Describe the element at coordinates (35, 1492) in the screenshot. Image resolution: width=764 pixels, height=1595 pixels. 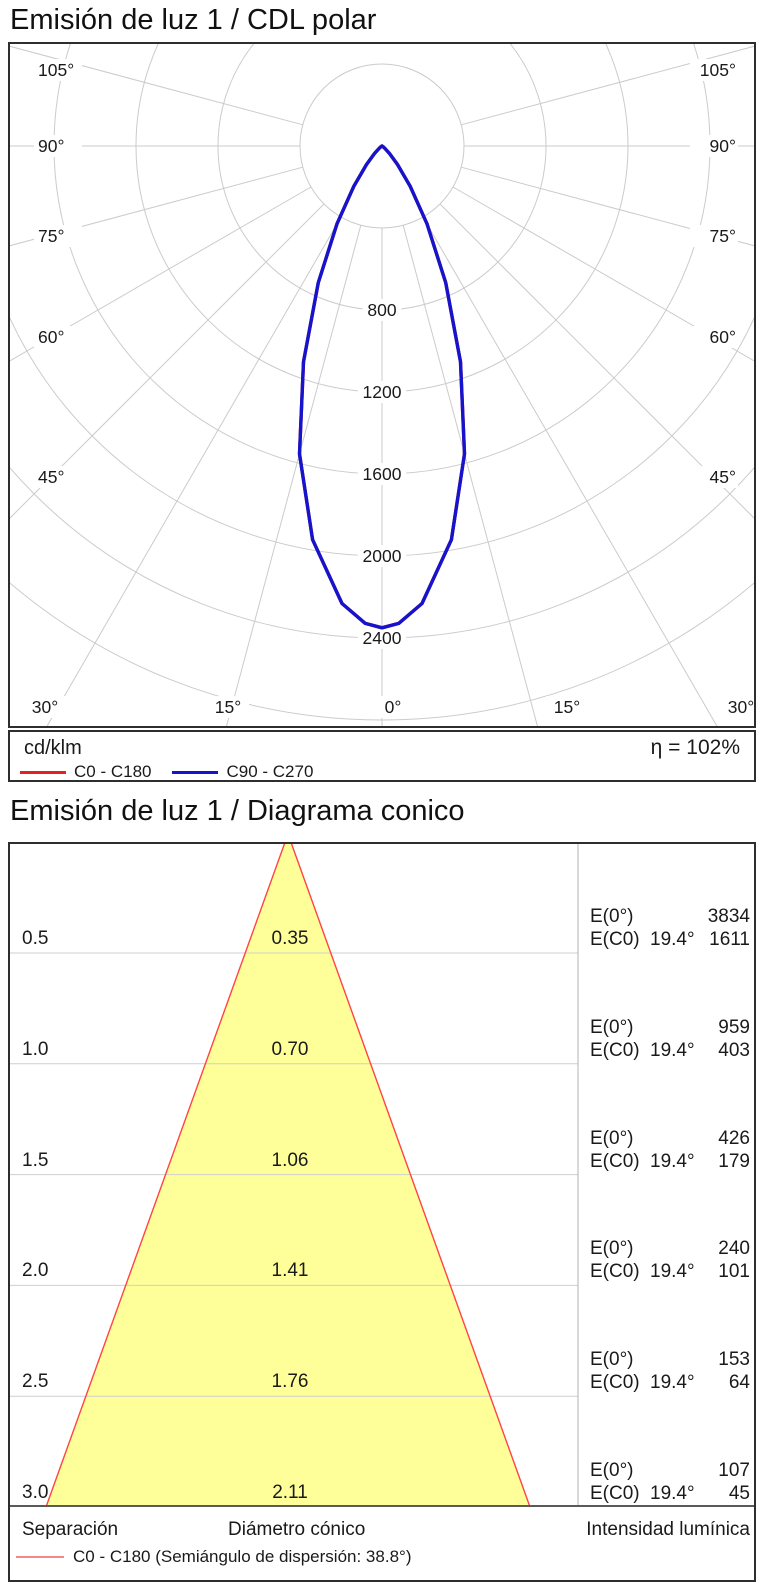
I see `separation-label: 3.0` at that location.